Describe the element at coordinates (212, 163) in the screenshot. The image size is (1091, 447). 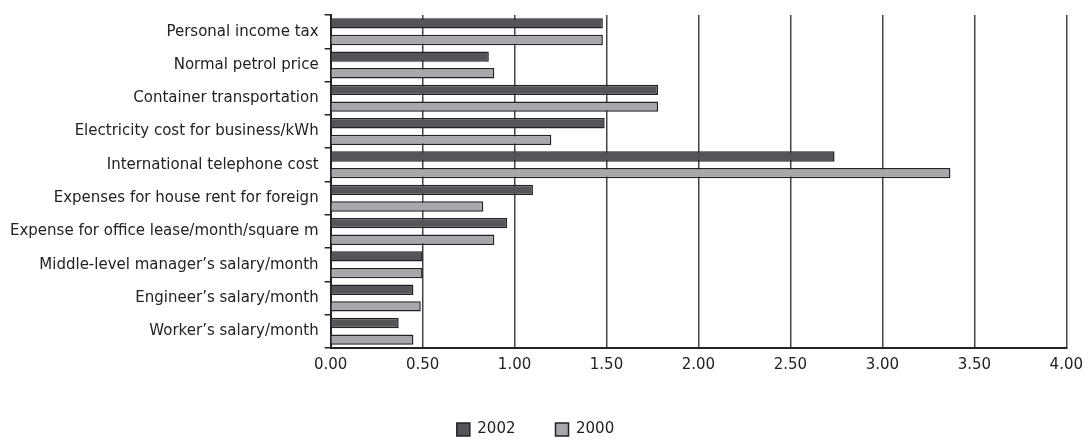
I see `y-tick-label: International telephone cost` at that location.